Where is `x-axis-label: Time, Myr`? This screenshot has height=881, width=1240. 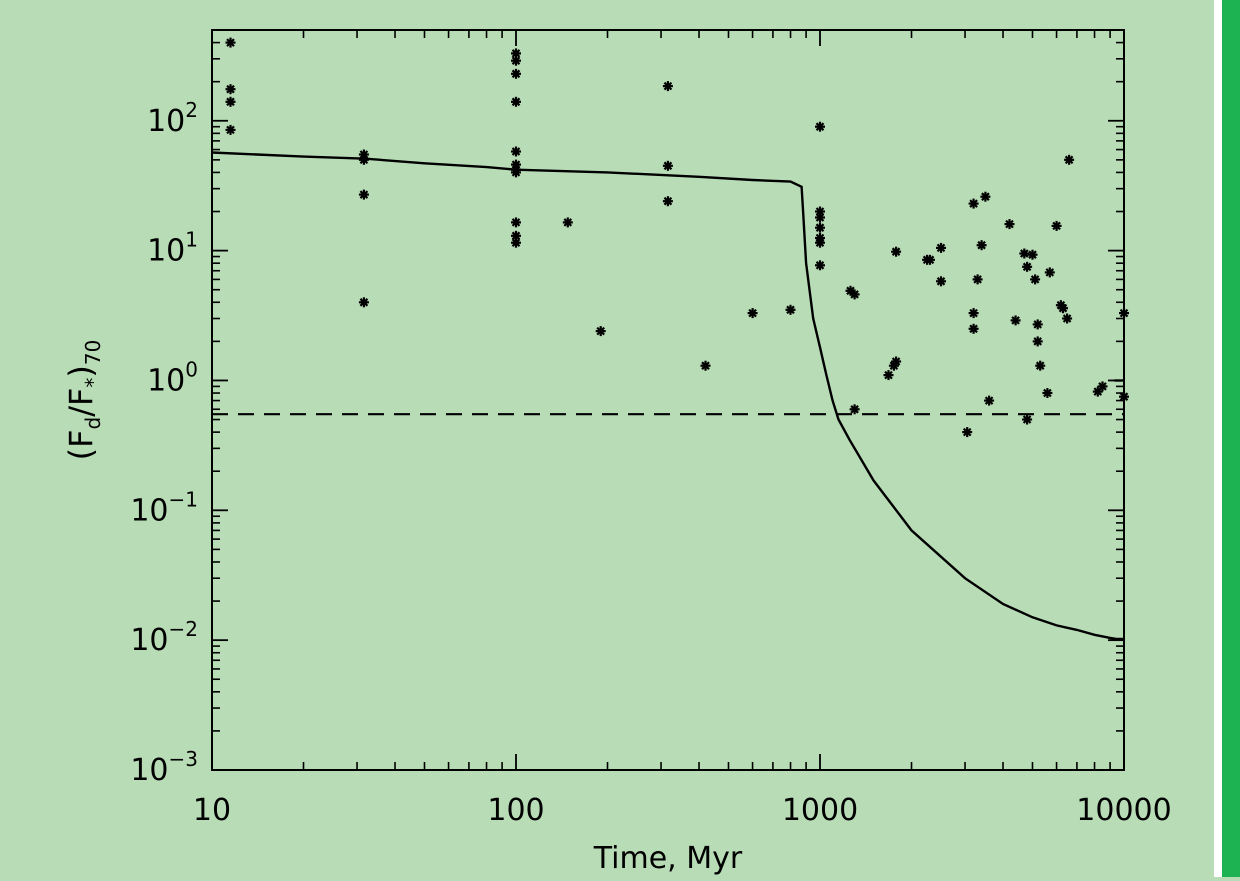 x-axis-label: Time, Myr is located at coordinates (668, 858).